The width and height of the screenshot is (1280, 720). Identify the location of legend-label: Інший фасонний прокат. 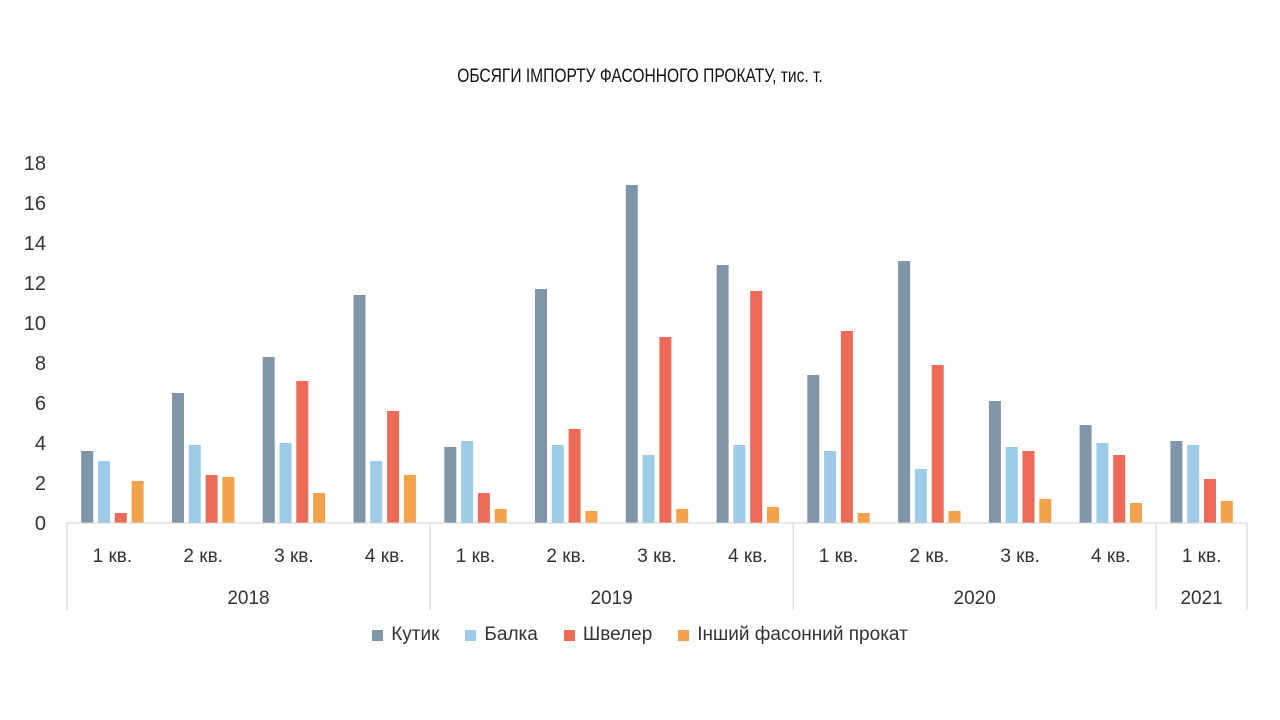
(802, 634).